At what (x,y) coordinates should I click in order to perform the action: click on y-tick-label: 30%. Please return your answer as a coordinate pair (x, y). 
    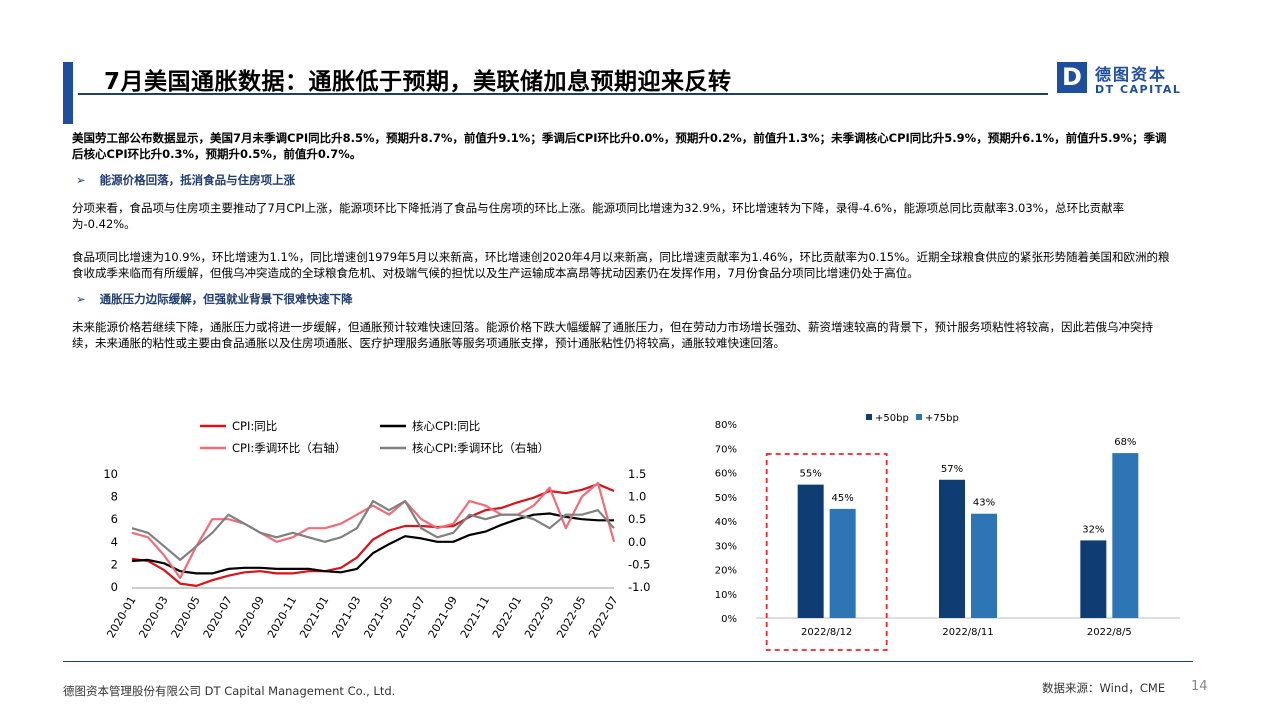
    Looking at the image, I should click on (726, 546).